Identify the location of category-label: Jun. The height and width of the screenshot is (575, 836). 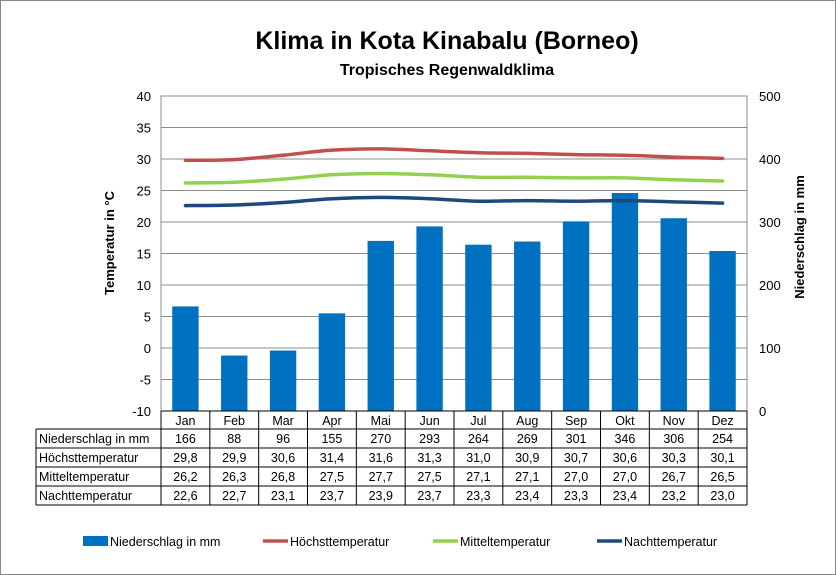
(430, 421).